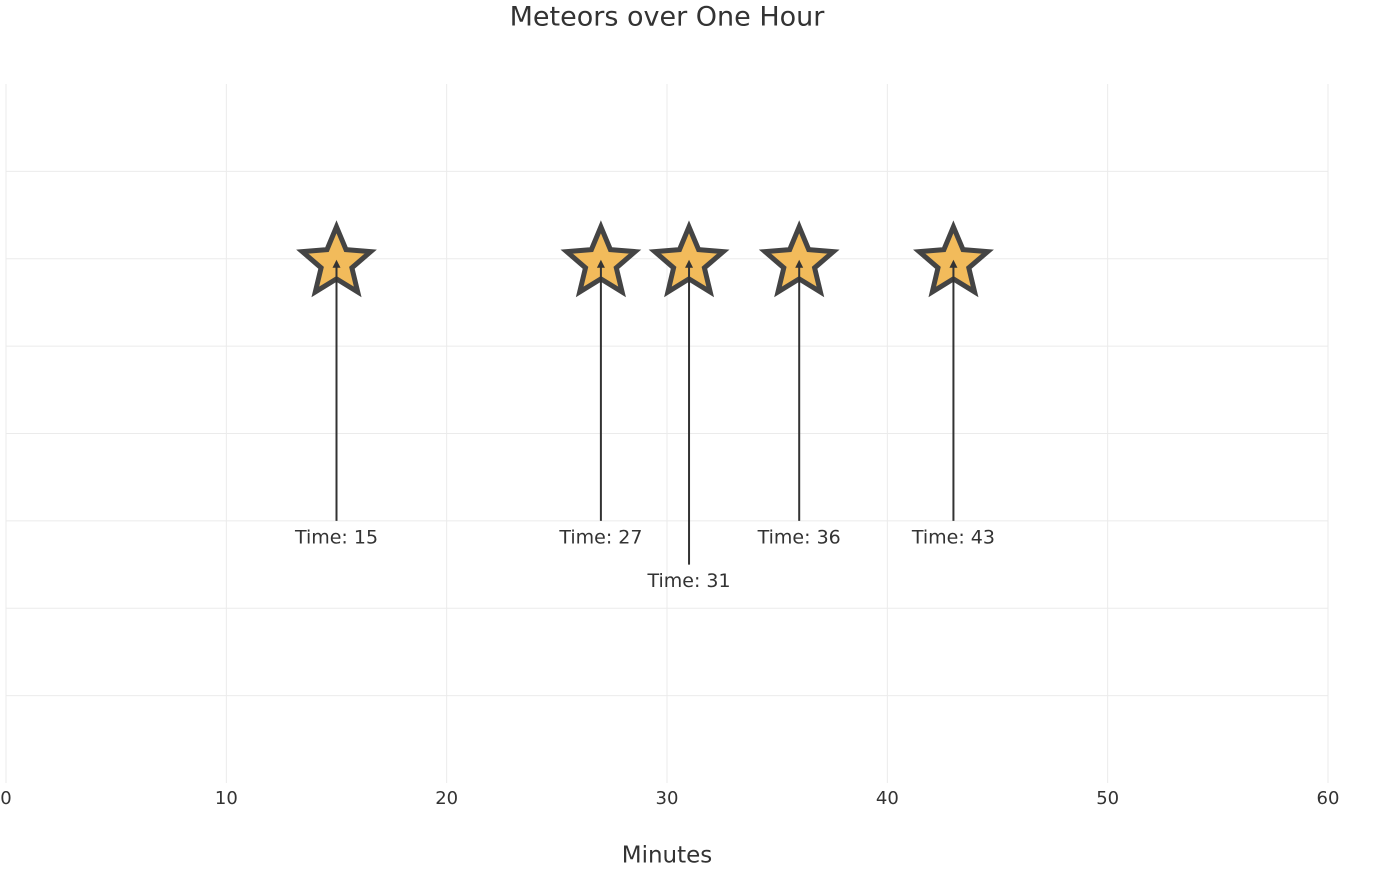 Image resolution: width=1400 pixels, height=874 pixels. What do you see at coordinates (1328, 798) in the screenshot?
I see `x-tick-label: 60` at bounding box center [1328, 798].